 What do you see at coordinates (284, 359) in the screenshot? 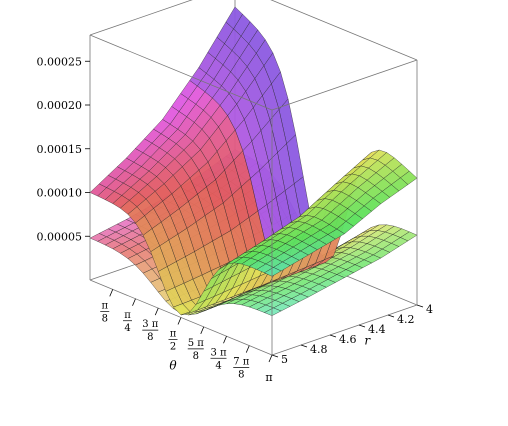
I see `r-tick-label: 5` at bounding box center [284, 359].